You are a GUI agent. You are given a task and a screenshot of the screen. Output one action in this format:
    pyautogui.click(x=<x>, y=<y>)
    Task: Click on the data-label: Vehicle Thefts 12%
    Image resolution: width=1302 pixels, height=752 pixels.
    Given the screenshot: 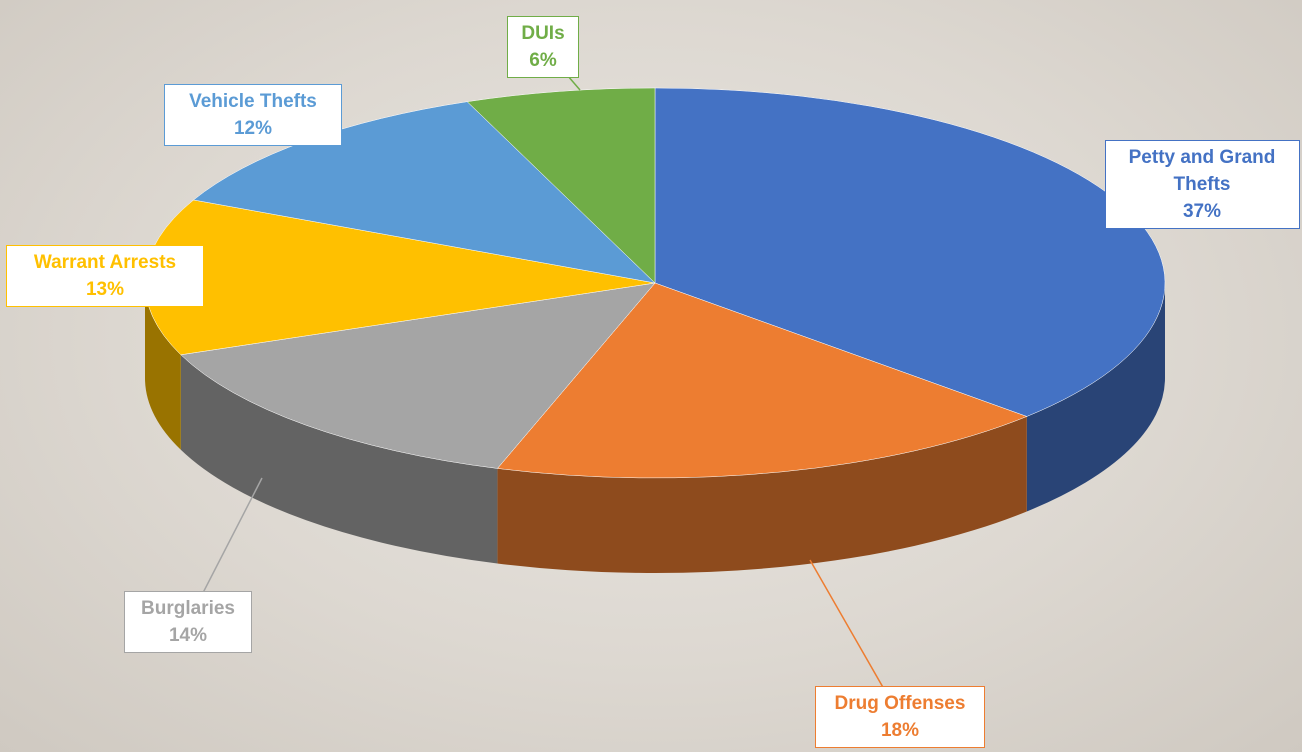 What is the action you would take?
    pyautogui.click(x=253, y=115)
    